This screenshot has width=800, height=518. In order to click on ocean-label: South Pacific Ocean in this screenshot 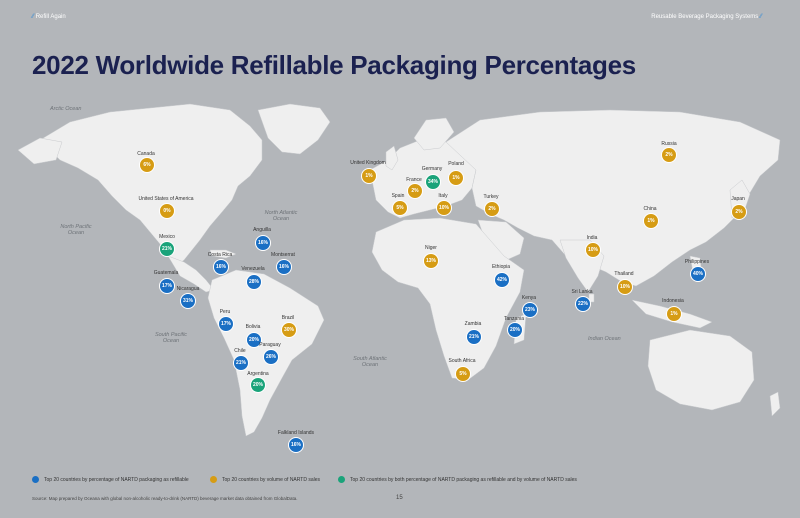, I will do `click(171, 338)`.